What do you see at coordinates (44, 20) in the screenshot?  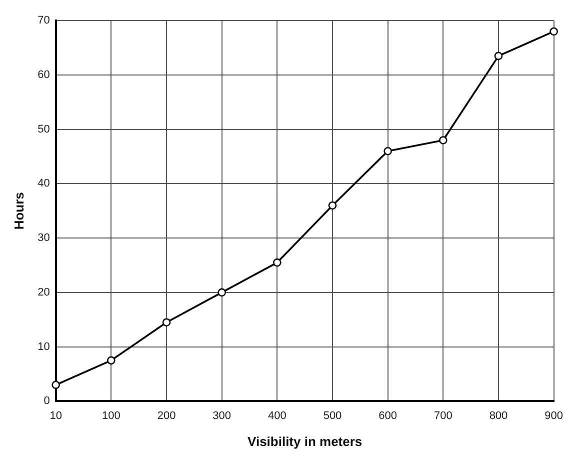 I see `y-tick-label: 70` at bounding box center [44, 20].